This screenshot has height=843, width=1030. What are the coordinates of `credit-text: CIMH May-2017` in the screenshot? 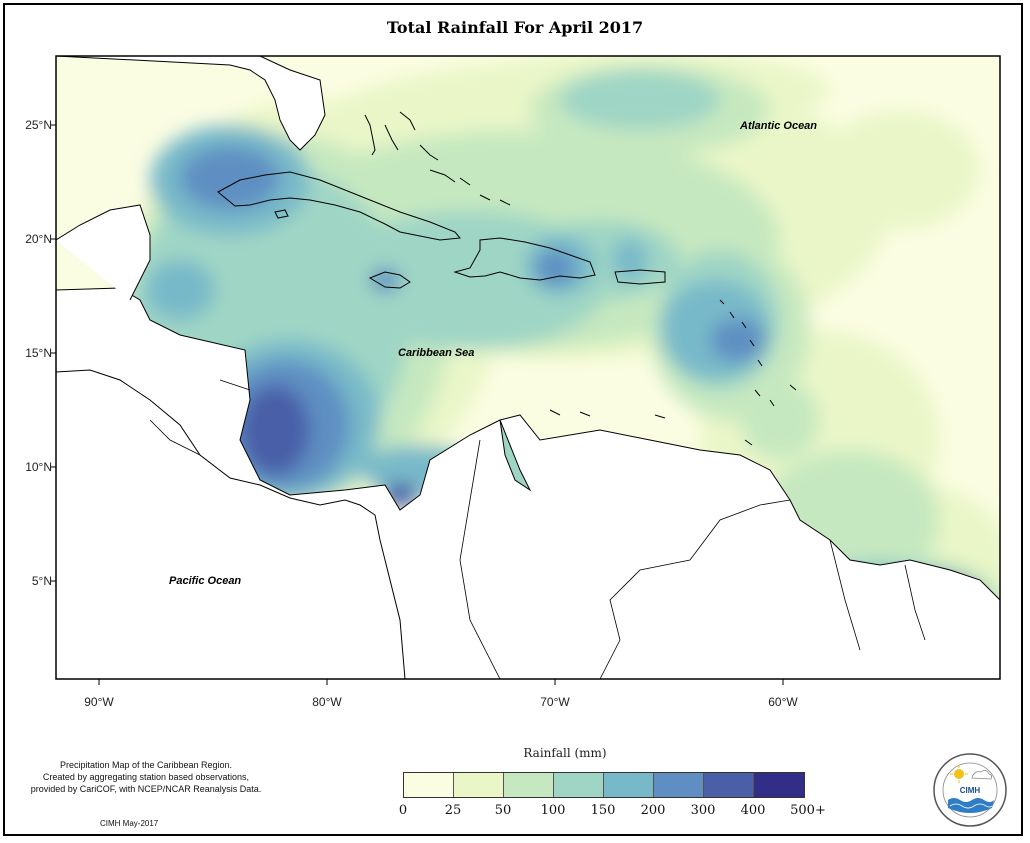 It's located at (129, 823).